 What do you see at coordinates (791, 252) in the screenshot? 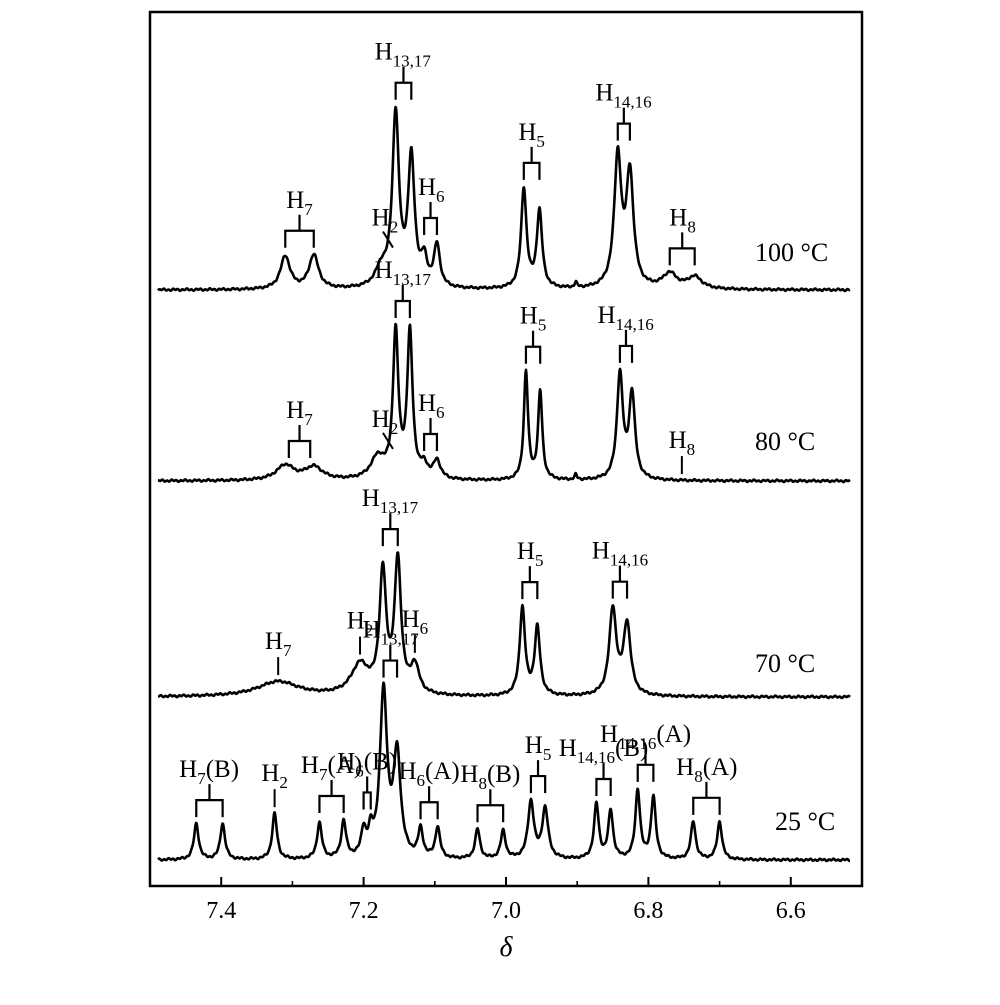
I see `temperature-label: 100 °C` at bounding box center [791, 252].